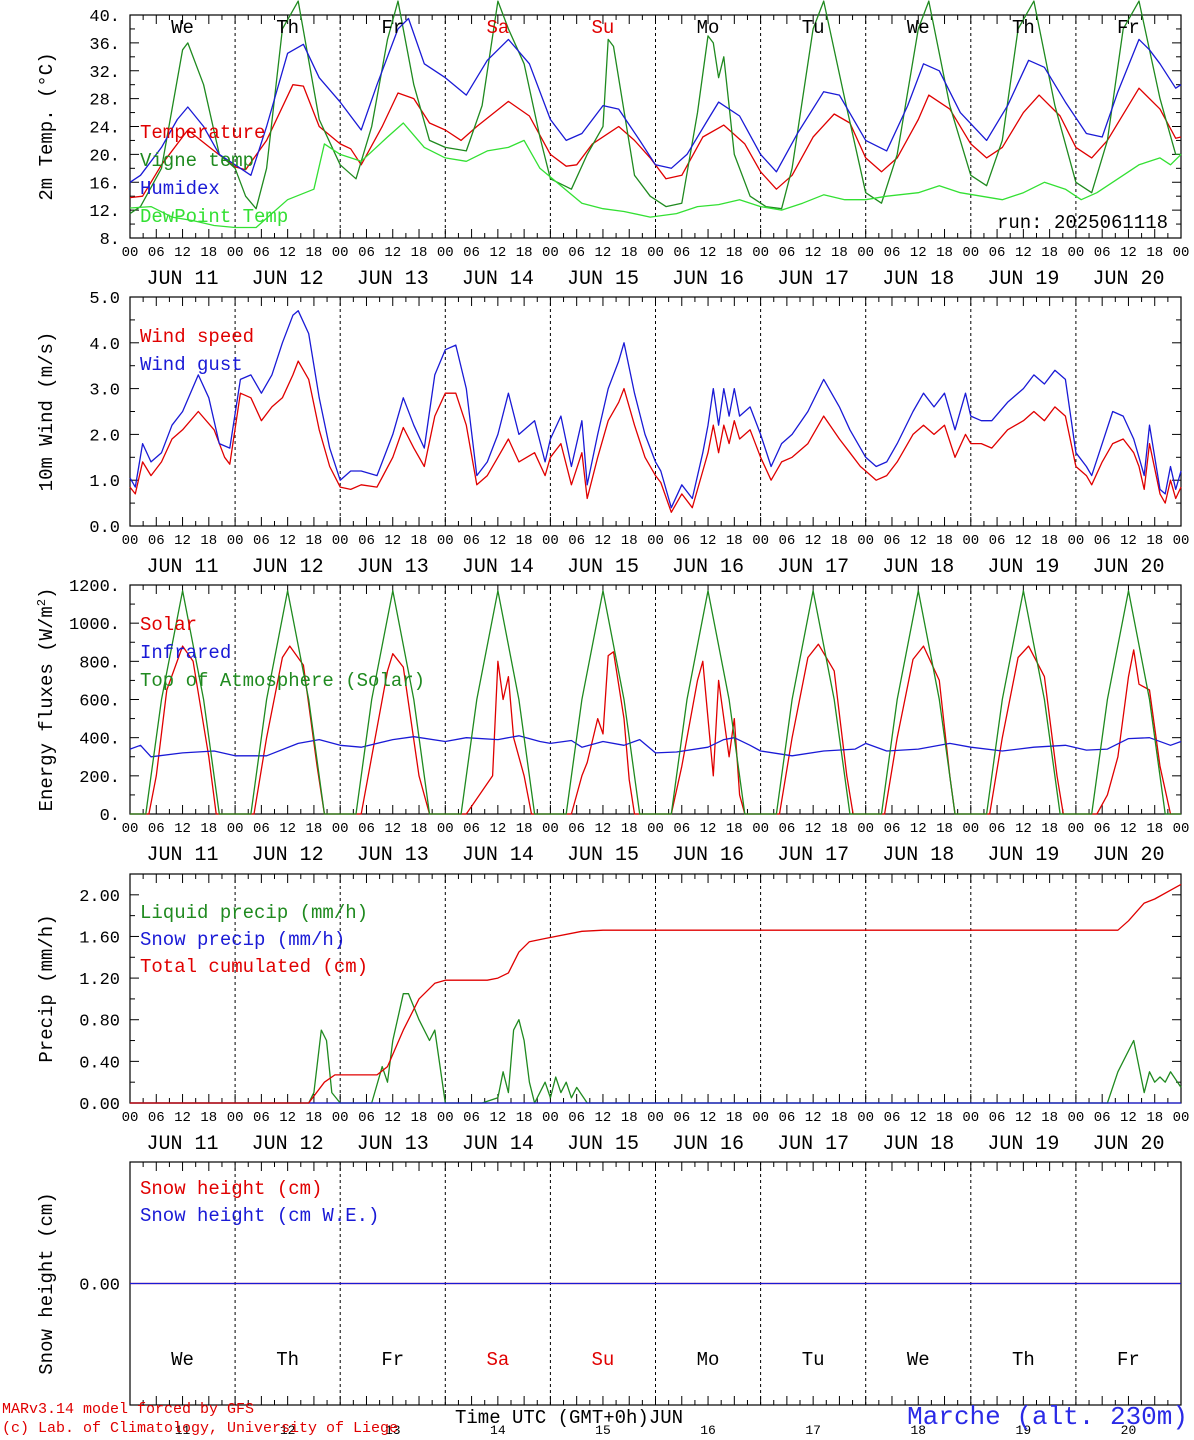 This screenshot has width=1194, height=1440. Describe the element at coordinates (180, 189) in the screenshot. I see `legend-entry: Humidex` at that location.